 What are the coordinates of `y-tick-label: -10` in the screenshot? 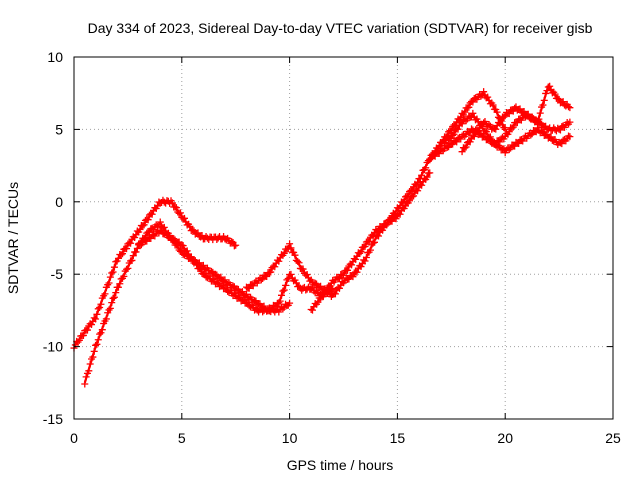 It's located at (53, 347).